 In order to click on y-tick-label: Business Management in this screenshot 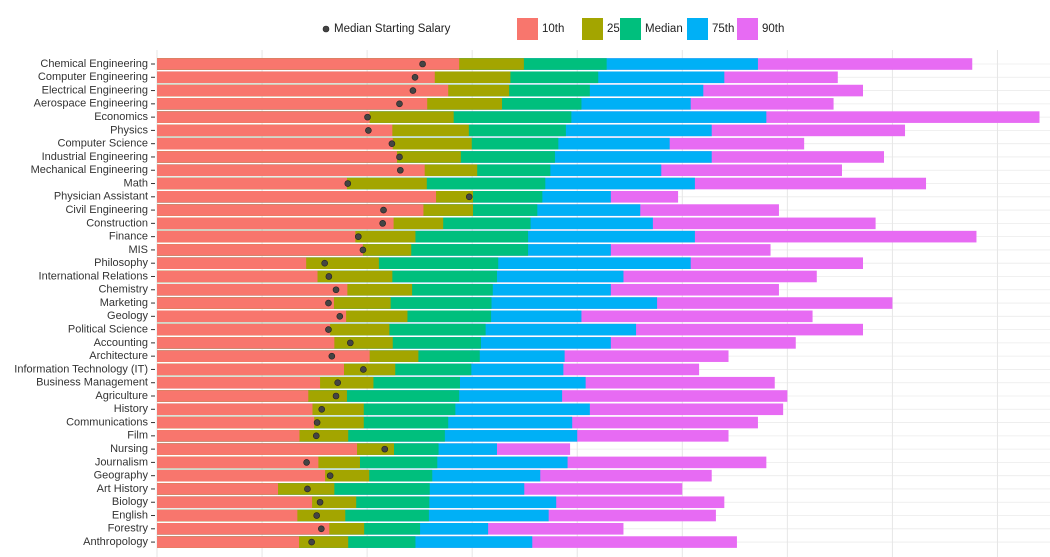, I will do `click(92, 383)`.